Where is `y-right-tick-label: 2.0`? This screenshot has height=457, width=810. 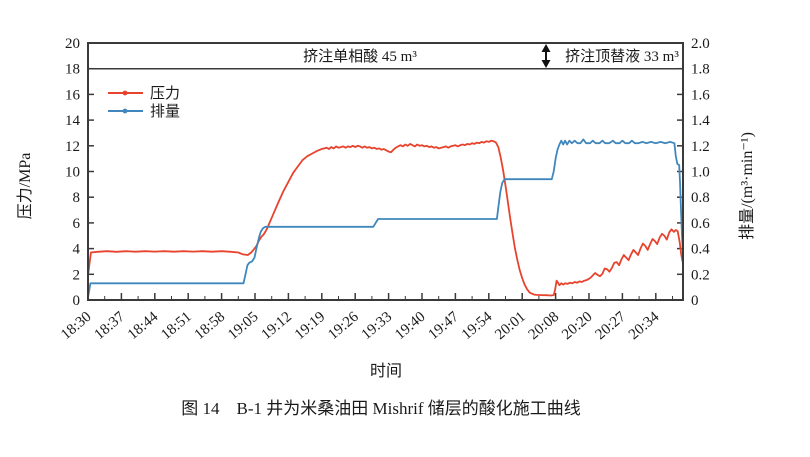
y-right-tick-label: 2.0 is located at coordinates (700, 44).